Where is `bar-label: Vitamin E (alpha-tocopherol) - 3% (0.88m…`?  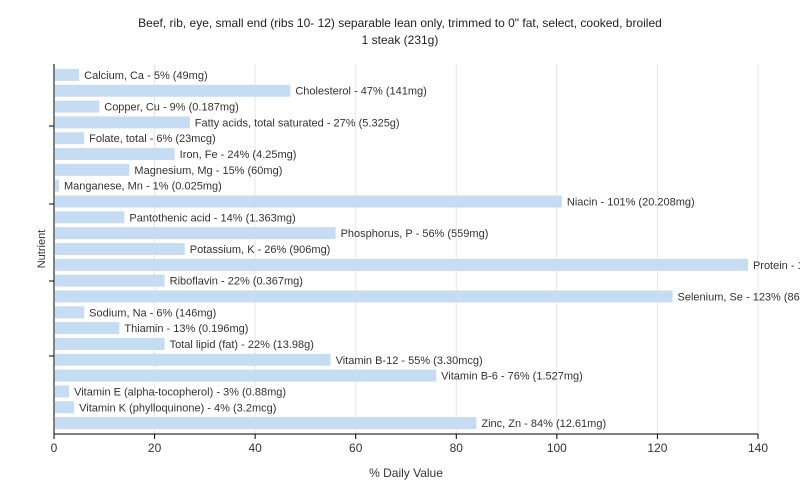 bar-label: Vitamin E (alpha-tocopherol) - 3% (0.88m… is located at coordinates (180, 392).